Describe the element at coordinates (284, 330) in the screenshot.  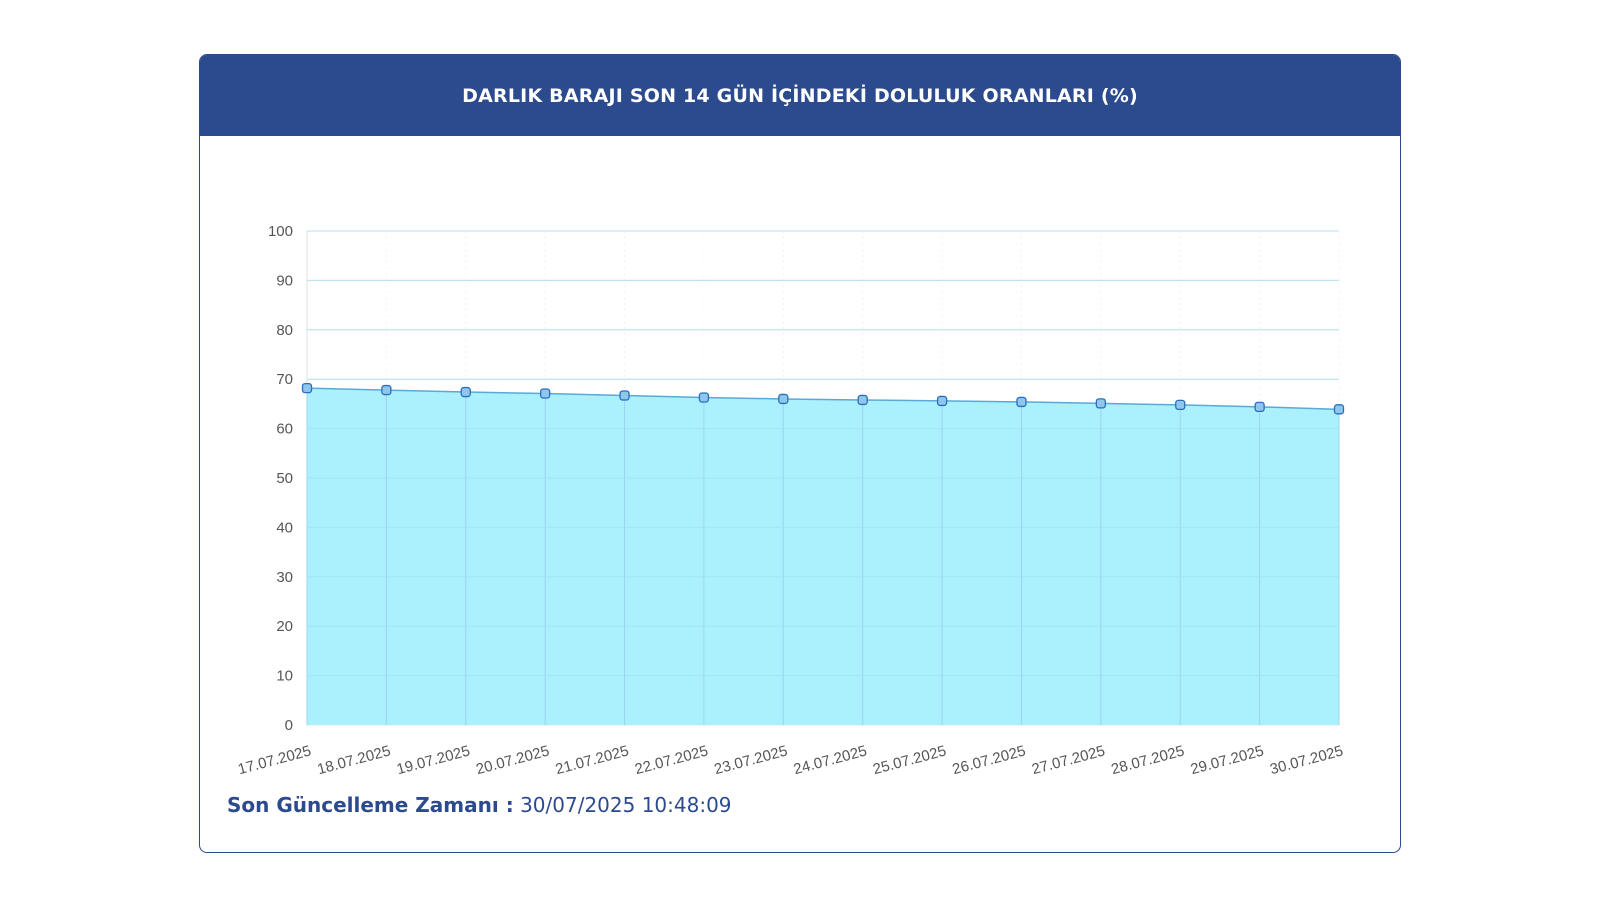
I see `y-tick-label: 80` at that location.